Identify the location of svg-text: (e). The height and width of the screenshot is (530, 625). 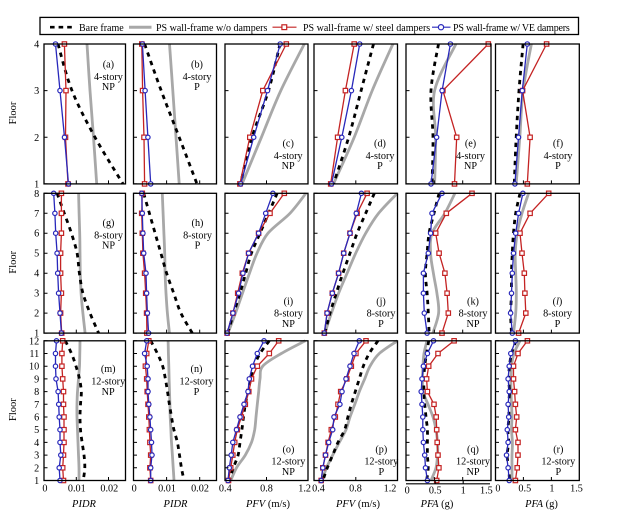
(470, 143).